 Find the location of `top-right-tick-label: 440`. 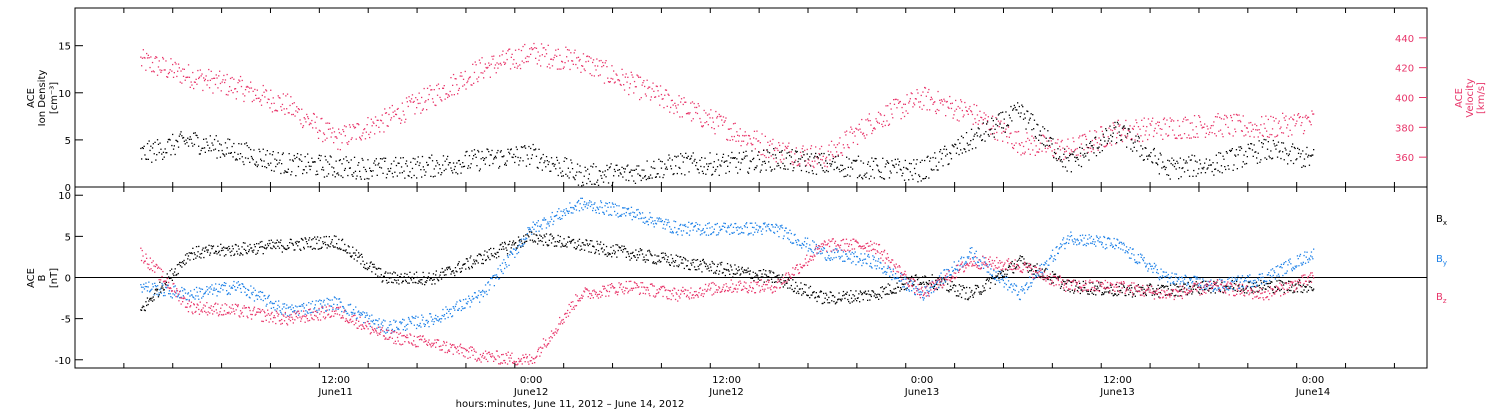

top-right-tick-label: 440 is located at coordinates (1404, 39).